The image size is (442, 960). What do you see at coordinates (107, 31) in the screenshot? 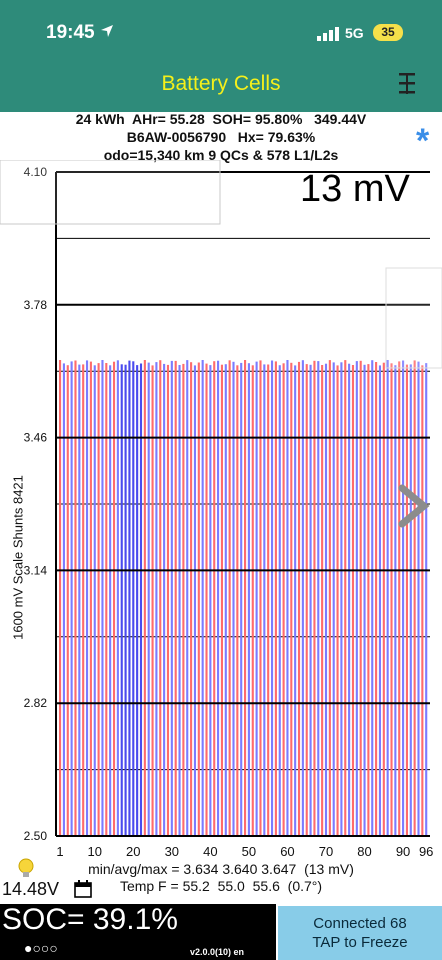
I see `location-arrow-icon` at bounding box center [107, 31].